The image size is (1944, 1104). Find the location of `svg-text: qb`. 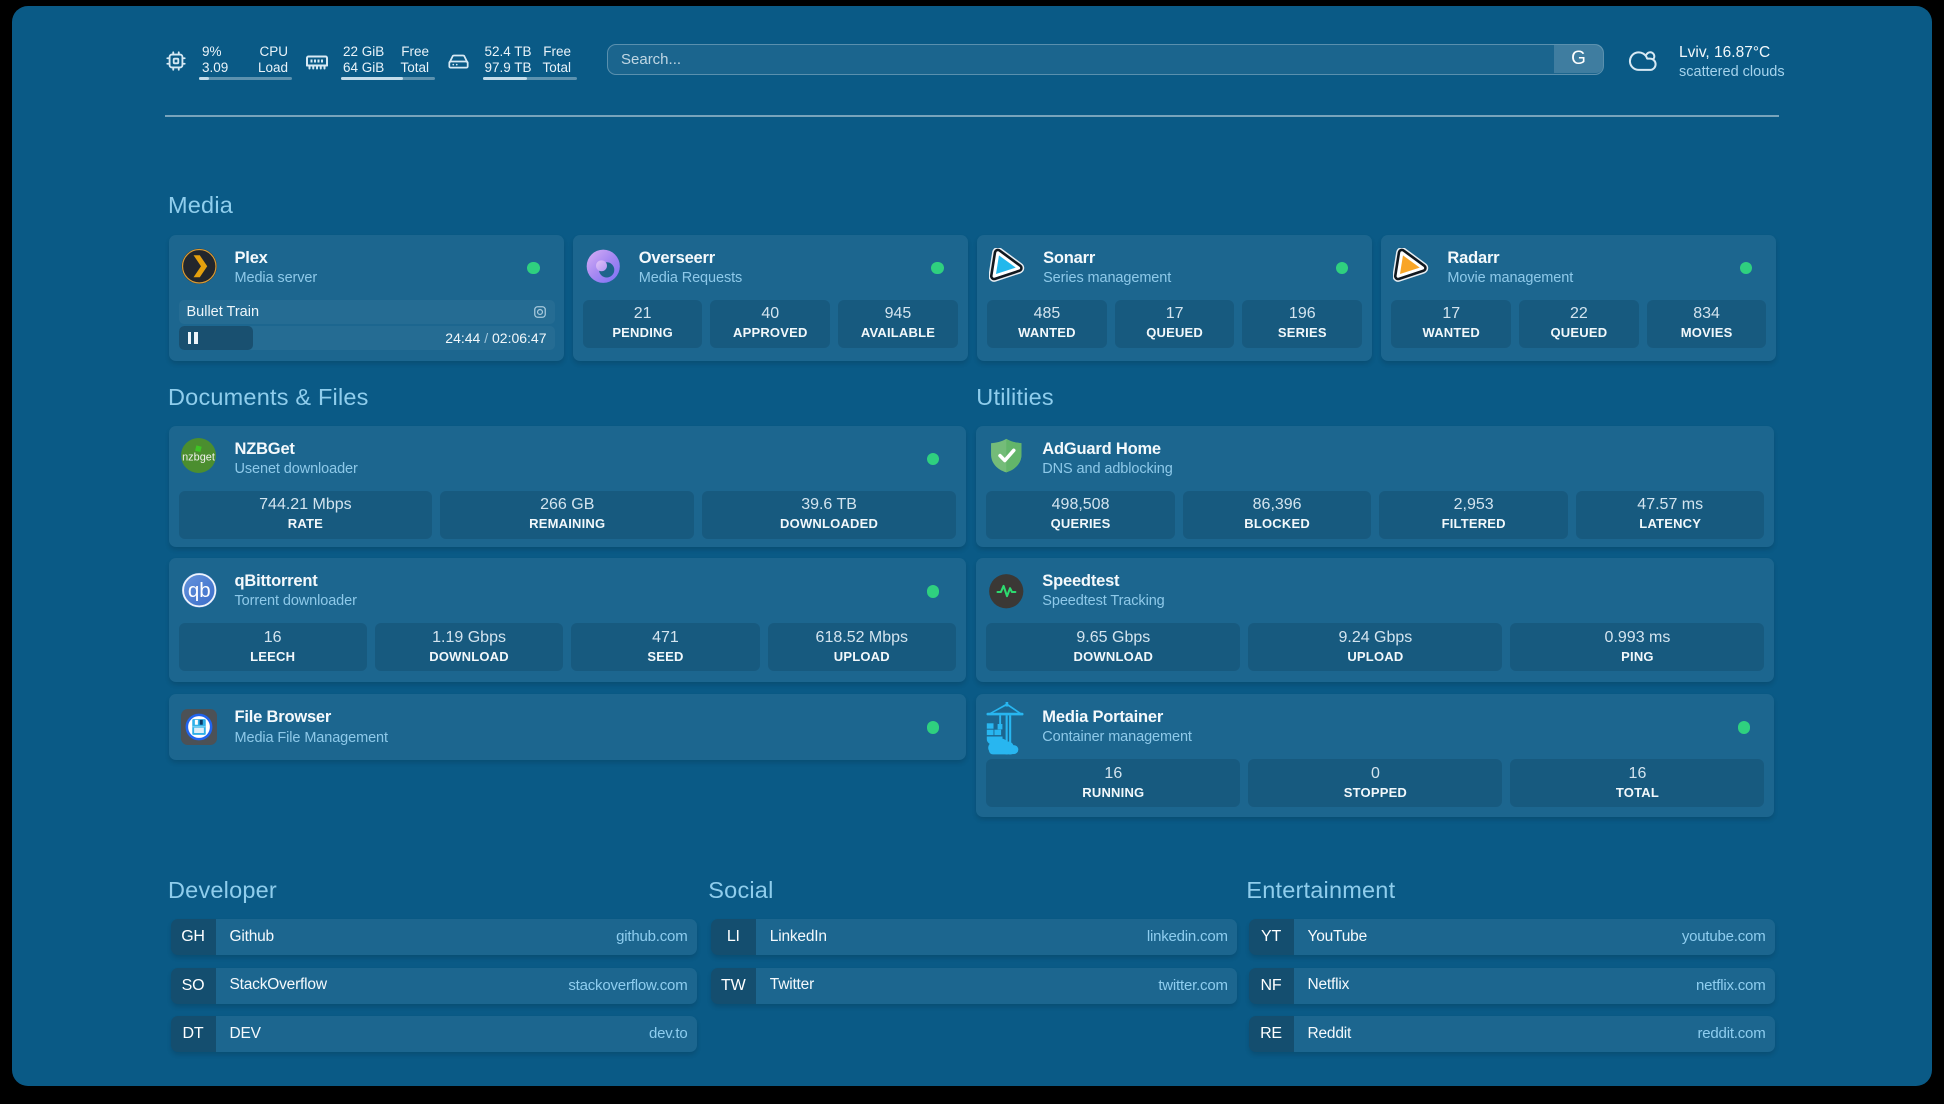

svg-text: qb is located at coordinates (198, 590).